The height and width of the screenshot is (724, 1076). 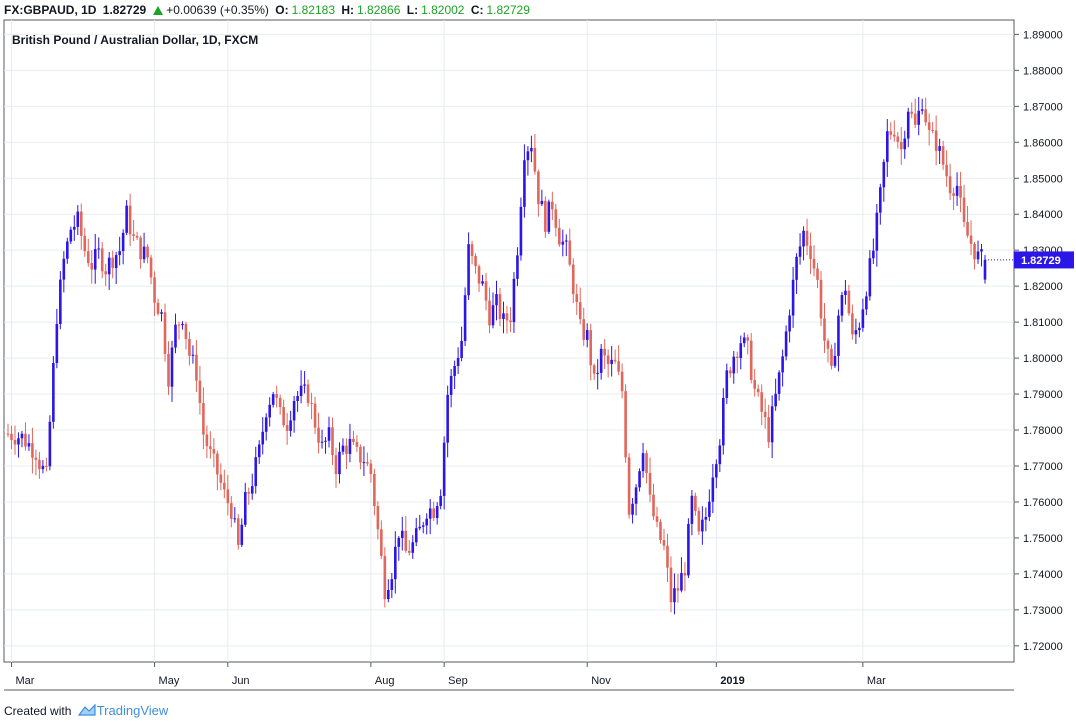 I want to click on time-tick-label: May, so click(x=169, y=681).